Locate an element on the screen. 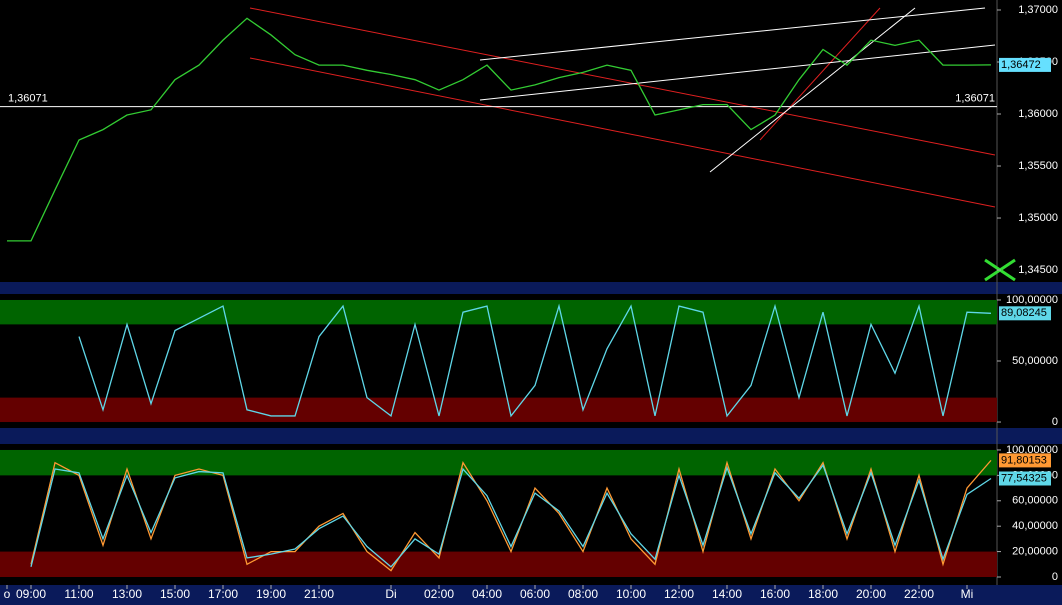 Image resolution: width=1062 pixels, height=605 pixels. x-tick-label: 17:00 is located at coordinates (223, 594).